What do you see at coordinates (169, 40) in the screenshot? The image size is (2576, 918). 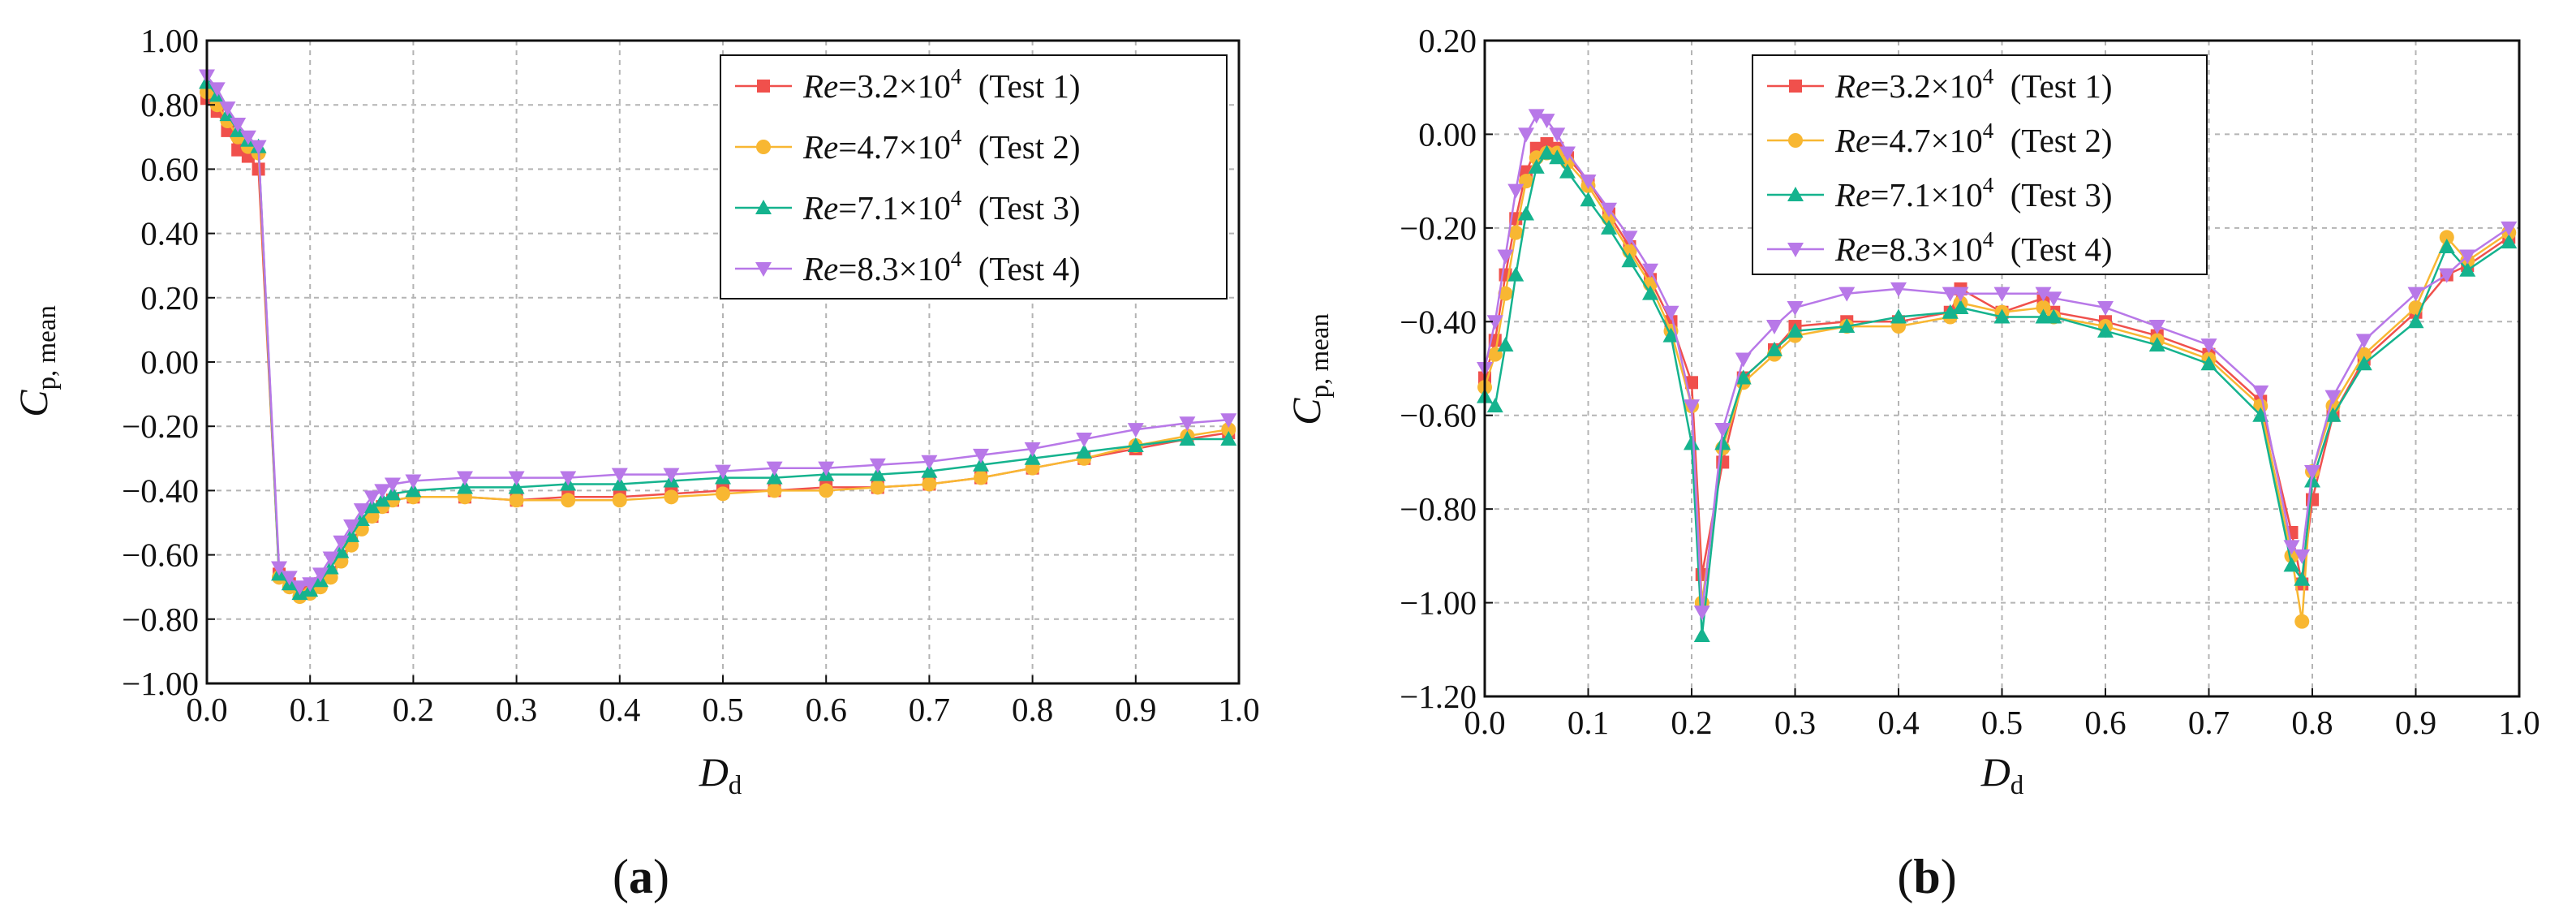 I see `y-tick-label: 1.00` at bounding box center [169, 40].